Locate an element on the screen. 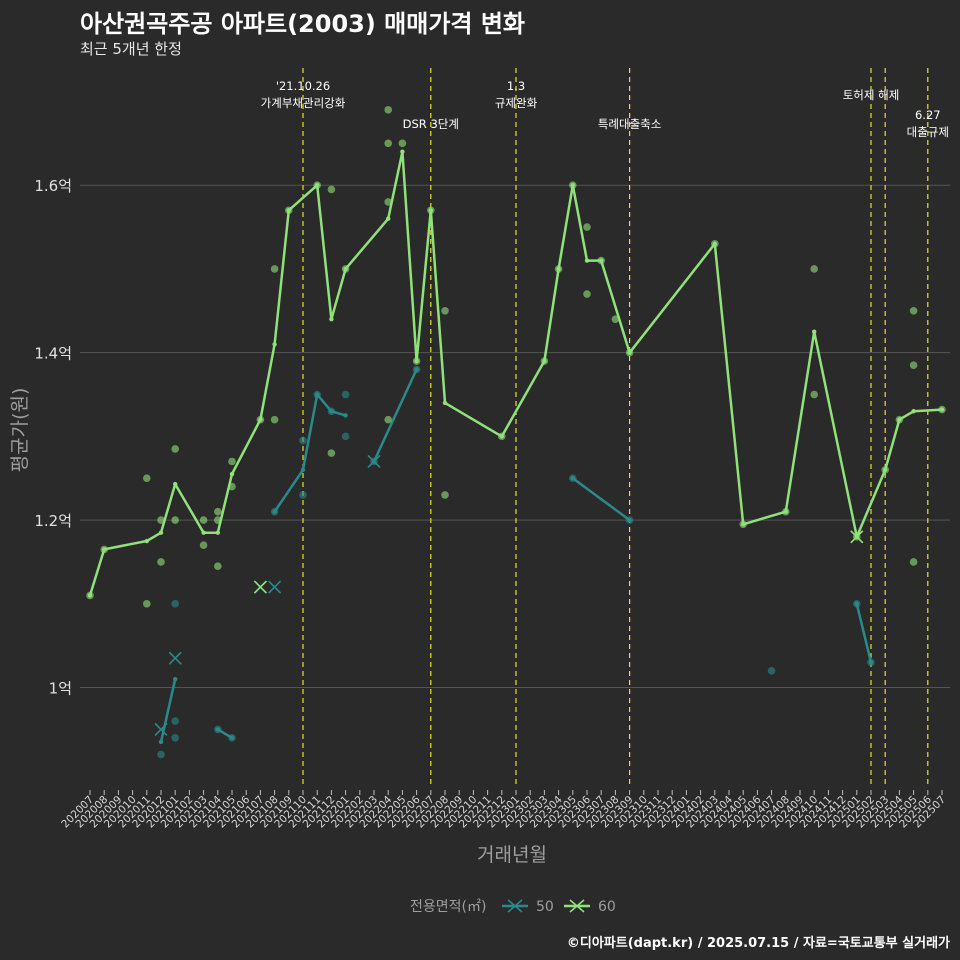 The height and width of the screenshot is (960, 960). event-label: 1.3 is located at coordinates (516, 86).